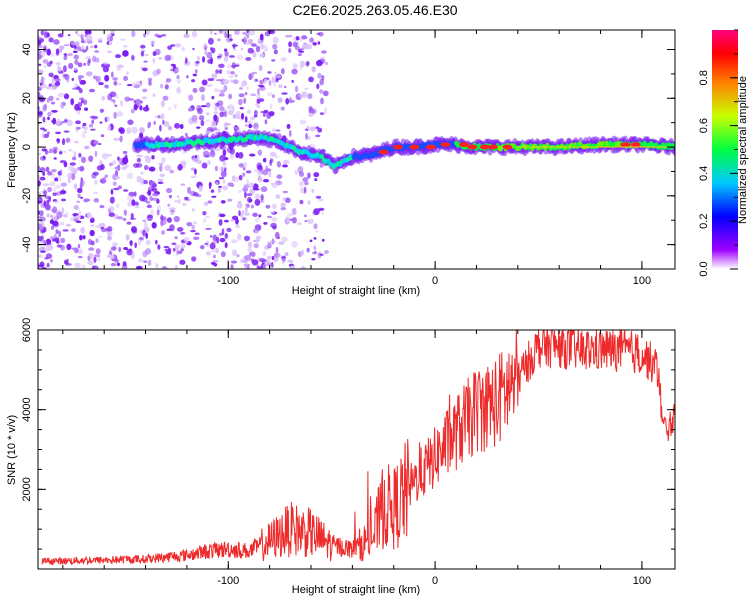  What do you see at coordinates (642, 581) in the screenshot?
I see `x-tick-label: 100` at bounding box center [642, 581].